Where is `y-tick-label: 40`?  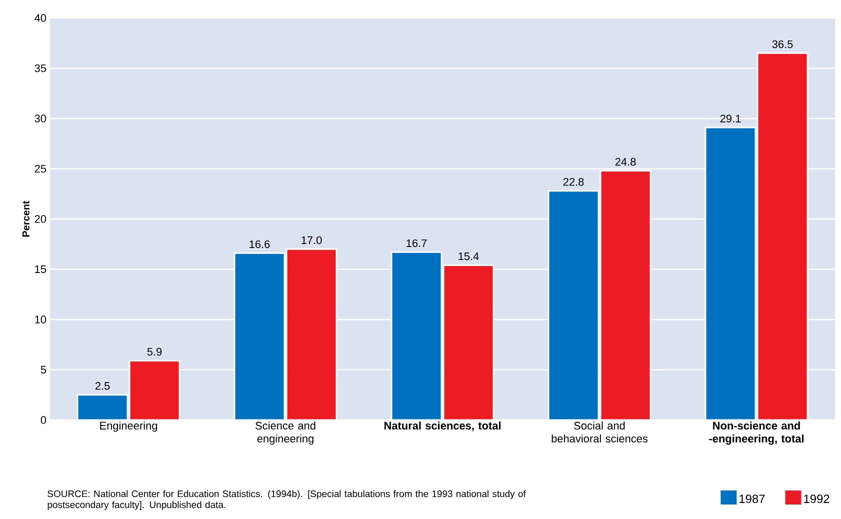 y-tick-label: 40 is located at coordinates (40, 18).